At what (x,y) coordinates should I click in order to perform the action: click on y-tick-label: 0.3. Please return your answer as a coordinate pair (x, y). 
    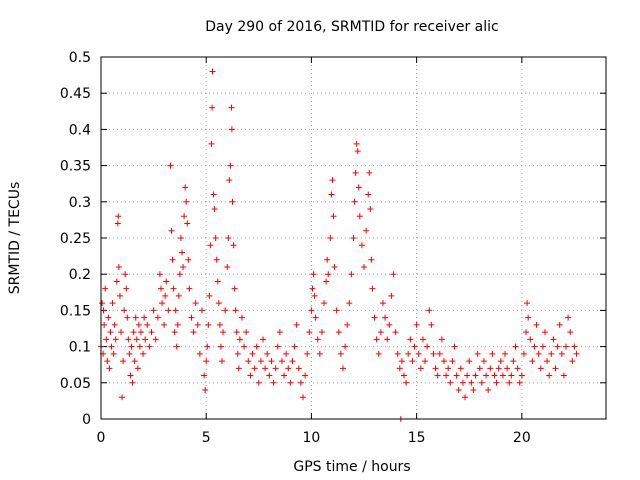
    Looking at the image, I should click on (80, 203).